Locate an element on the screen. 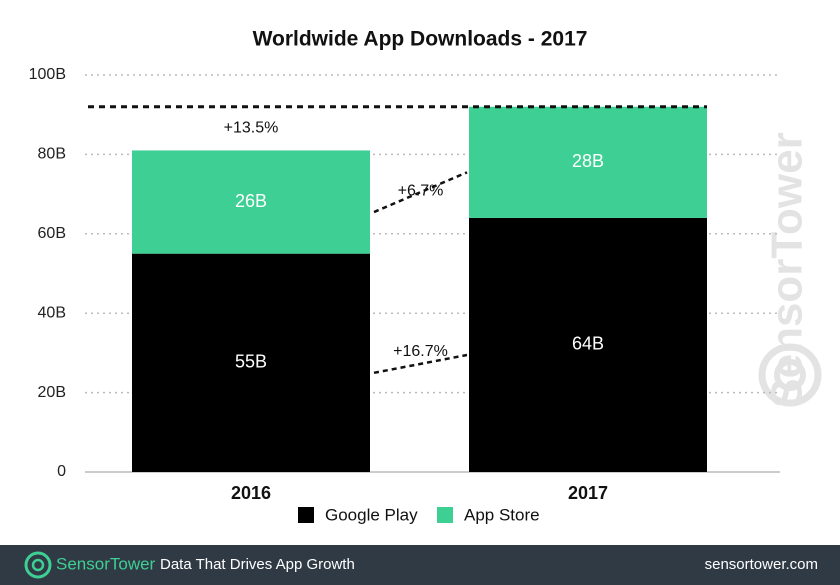 This screenshot has height=585, width=840. legend-label: App Store is located at coordinates (502, 514).